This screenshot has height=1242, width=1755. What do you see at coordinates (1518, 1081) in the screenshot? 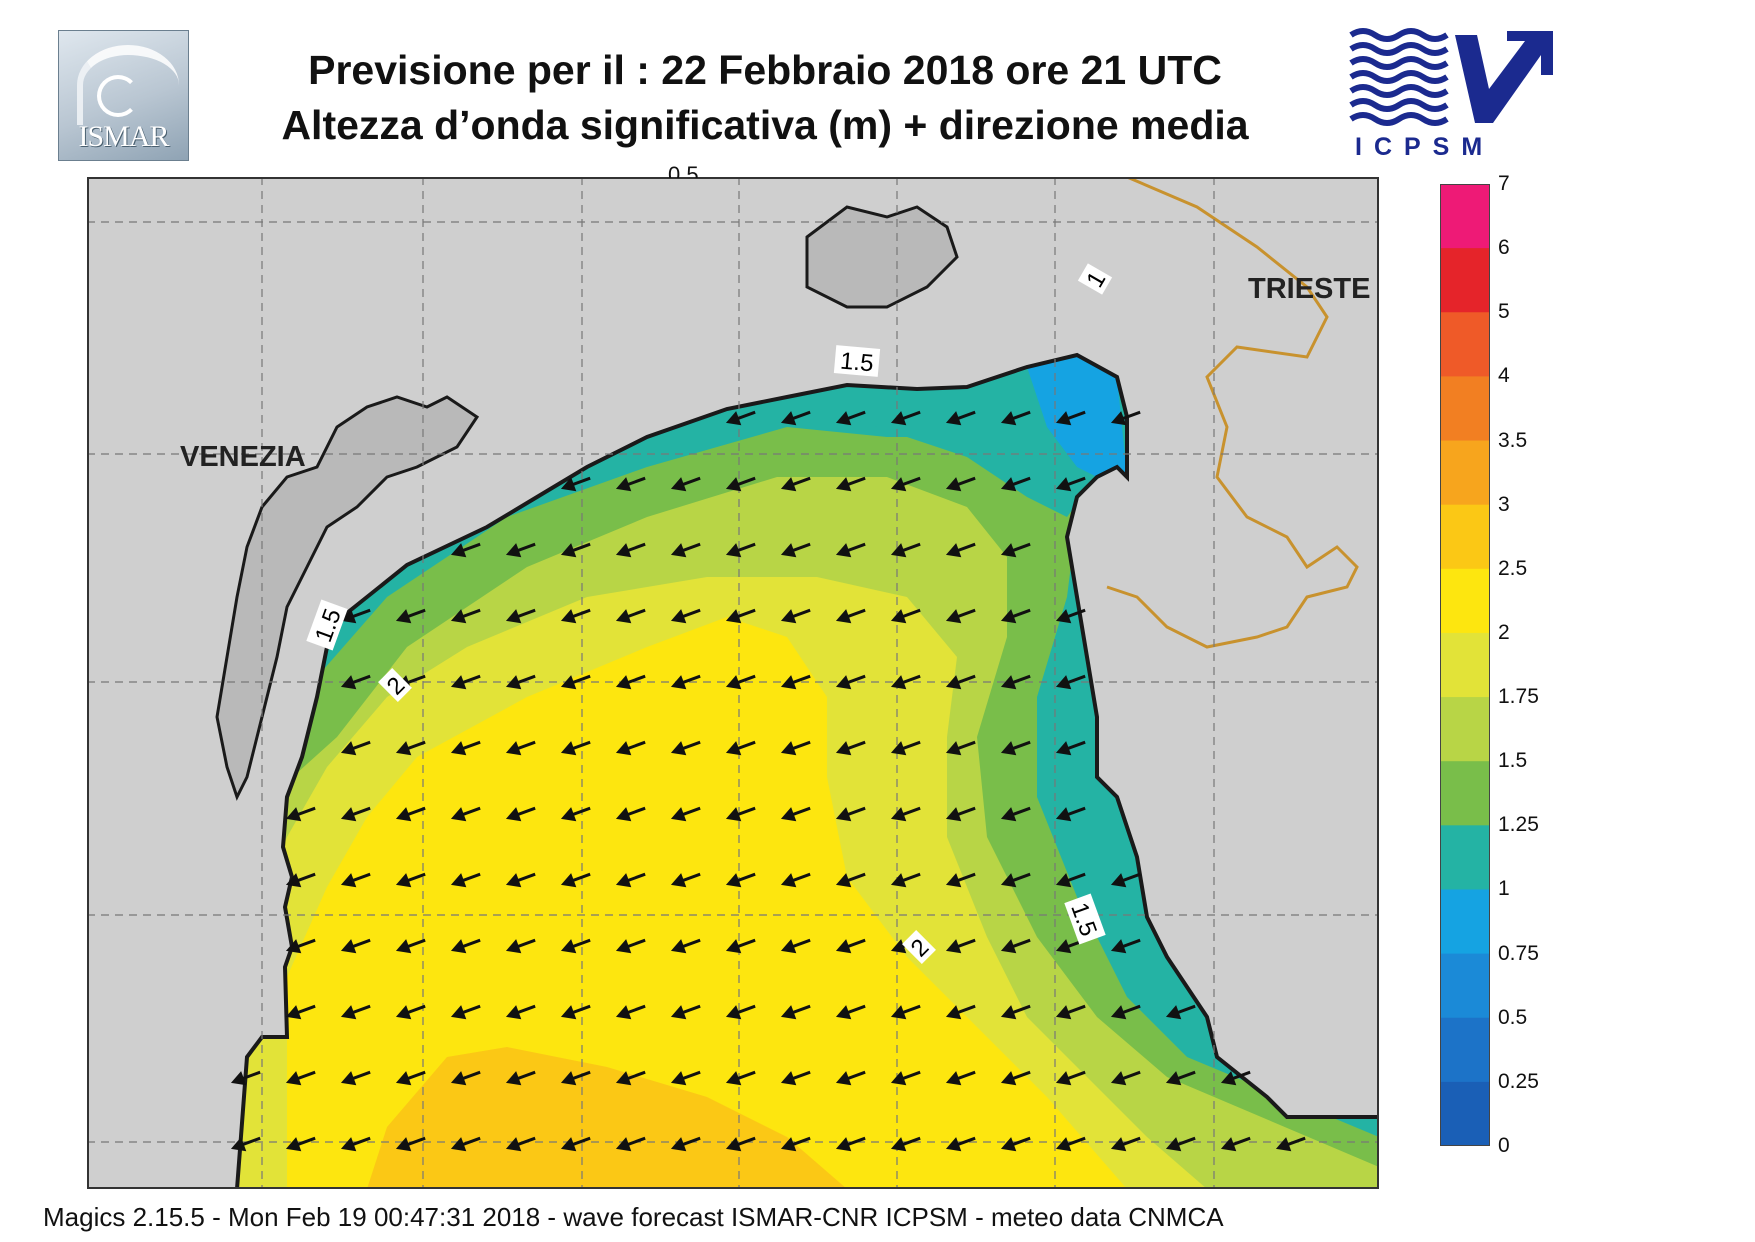
I see `colorbar-tick-label: 0.25` at bounding box center [1518, 1081].